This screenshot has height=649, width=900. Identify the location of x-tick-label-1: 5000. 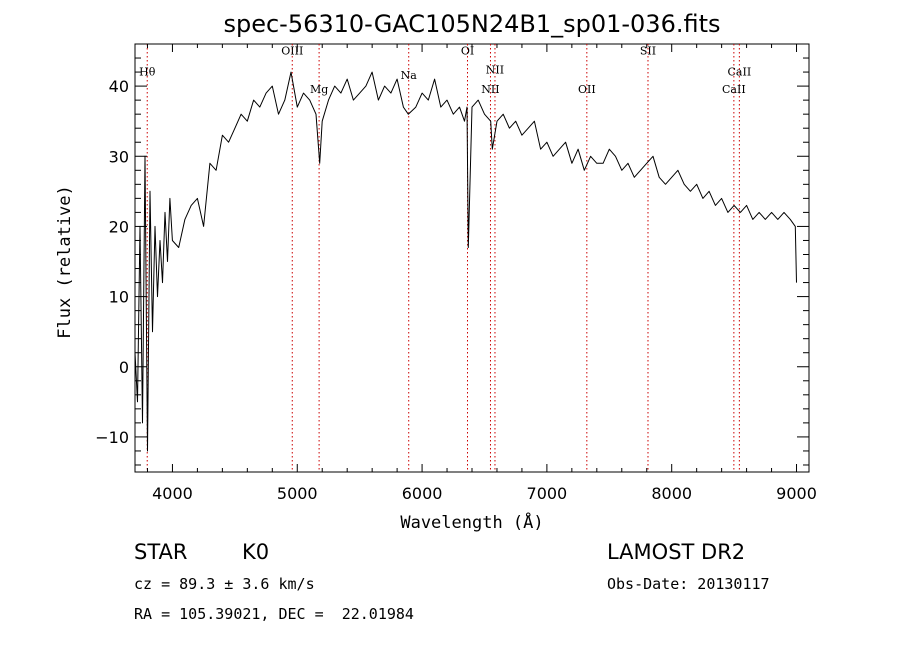
(297, 493).